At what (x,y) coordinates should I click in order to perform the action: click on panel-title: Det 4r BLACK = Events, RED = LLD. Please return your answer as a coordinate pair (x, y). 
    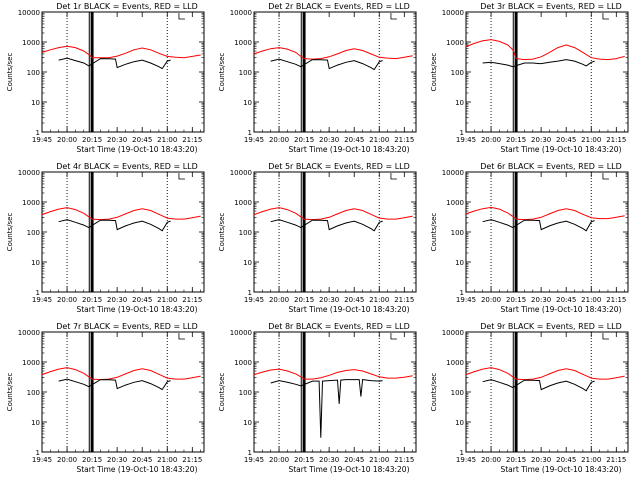
    Looking at the image, I should click on (127, 166).